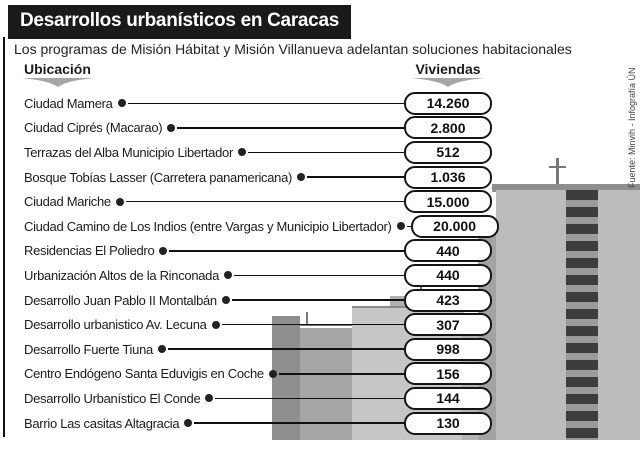  I want to click on viviendas-pill: 307, so click(448, 325).